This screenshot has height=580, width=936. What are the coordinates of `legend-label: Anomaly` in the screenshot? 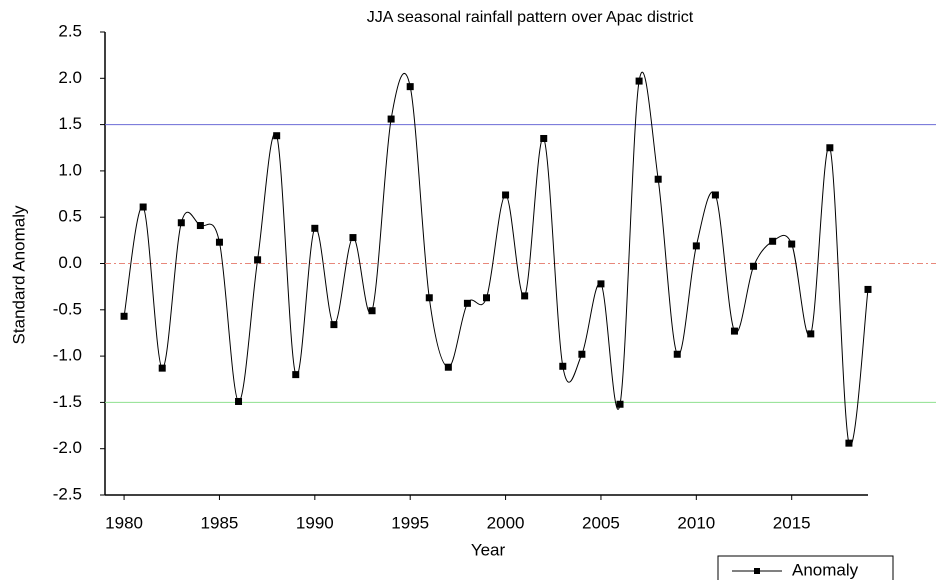 It's located at (825, 569).